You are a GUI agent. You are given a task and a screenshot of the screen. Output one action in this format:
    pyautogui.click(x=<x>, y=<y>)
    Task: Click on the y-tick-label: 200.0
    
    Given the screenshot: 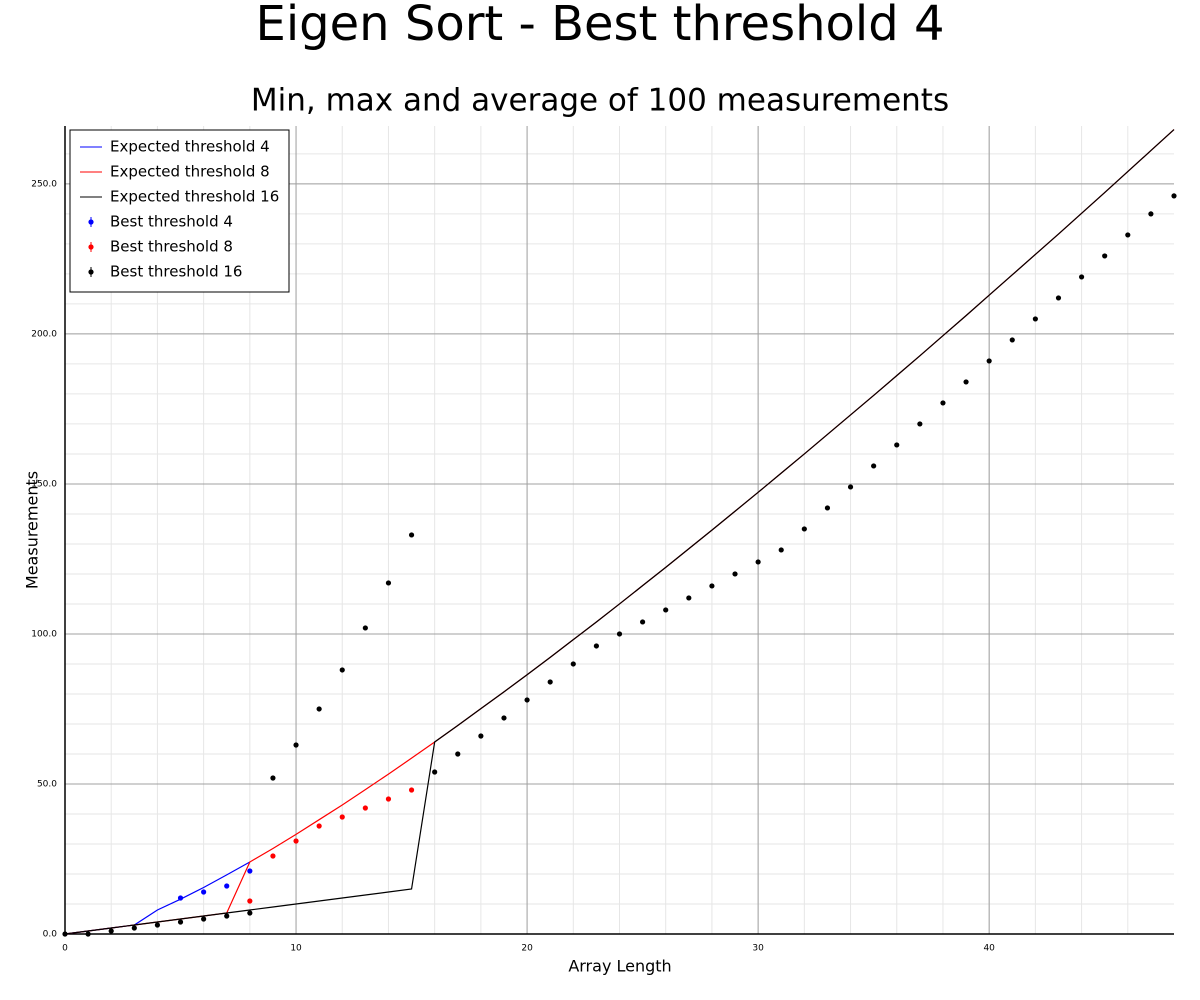 What is the action you would take?
    pyautogui.click(x=44, y=334)
    